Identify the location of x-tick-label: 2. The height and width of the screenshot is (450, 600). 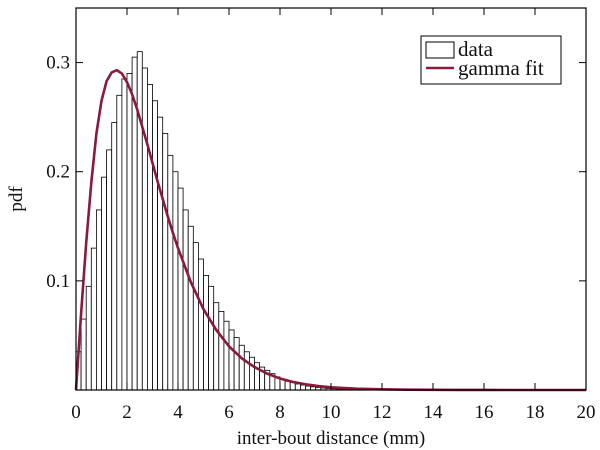
(127, 412).